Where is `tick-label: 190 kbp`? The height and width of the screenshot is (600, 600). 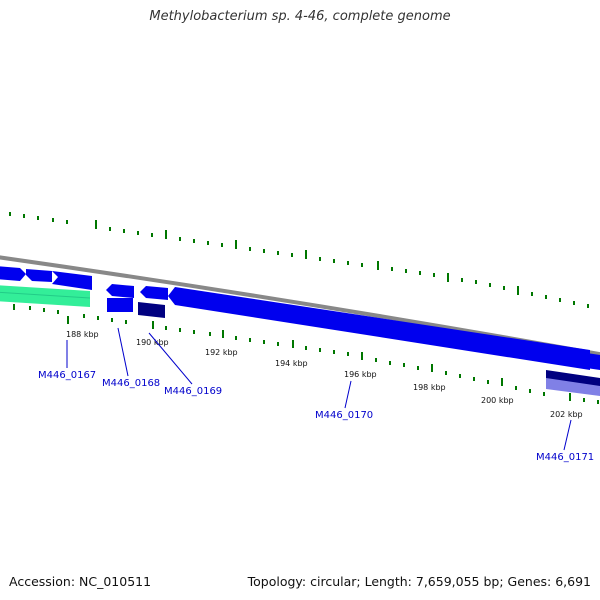
tick-label: 190 kbp is located at coordinates (152, 342).